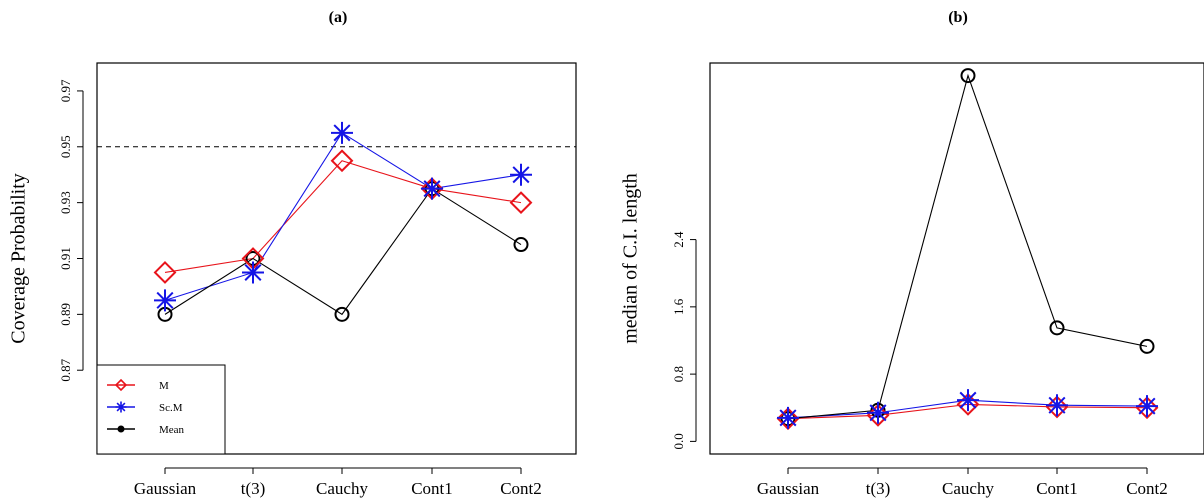 This screenshot has height=498, width=1204. I want to click on chart-title: (a), so click(338, 17).